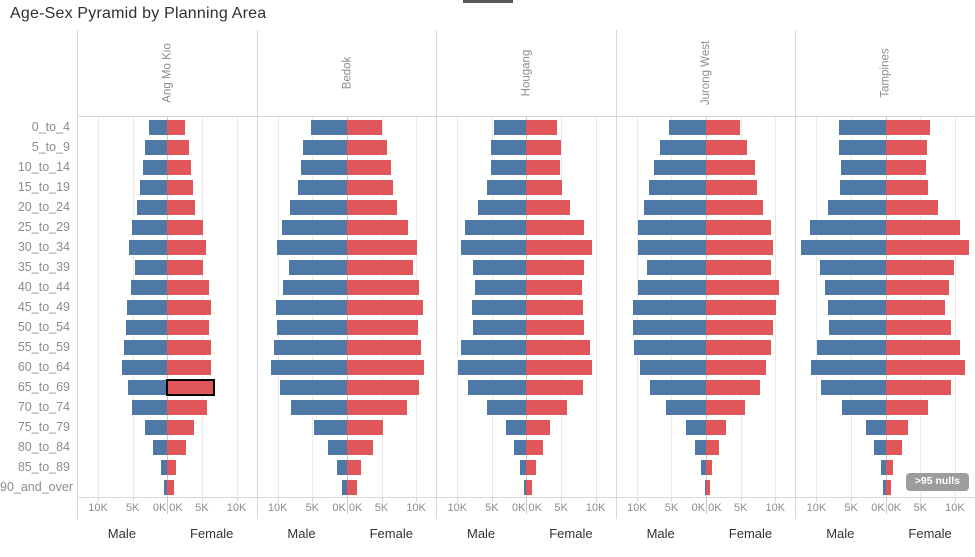 This screenshot has height=557, width=975. What do you see at coordinates (190, 387) in the screenshot?
I see `highlighted-female-bar` at bounding box center [190, 387].